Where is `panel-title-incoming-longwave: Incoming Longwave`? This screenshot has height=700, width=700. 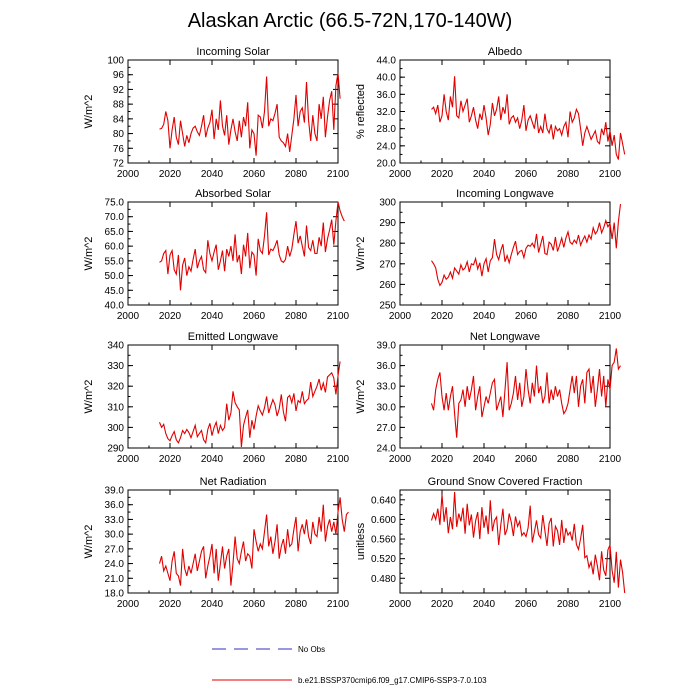
panel-title-incoming-longwave: Incoming Longwave is located at coordinates (505, 194).